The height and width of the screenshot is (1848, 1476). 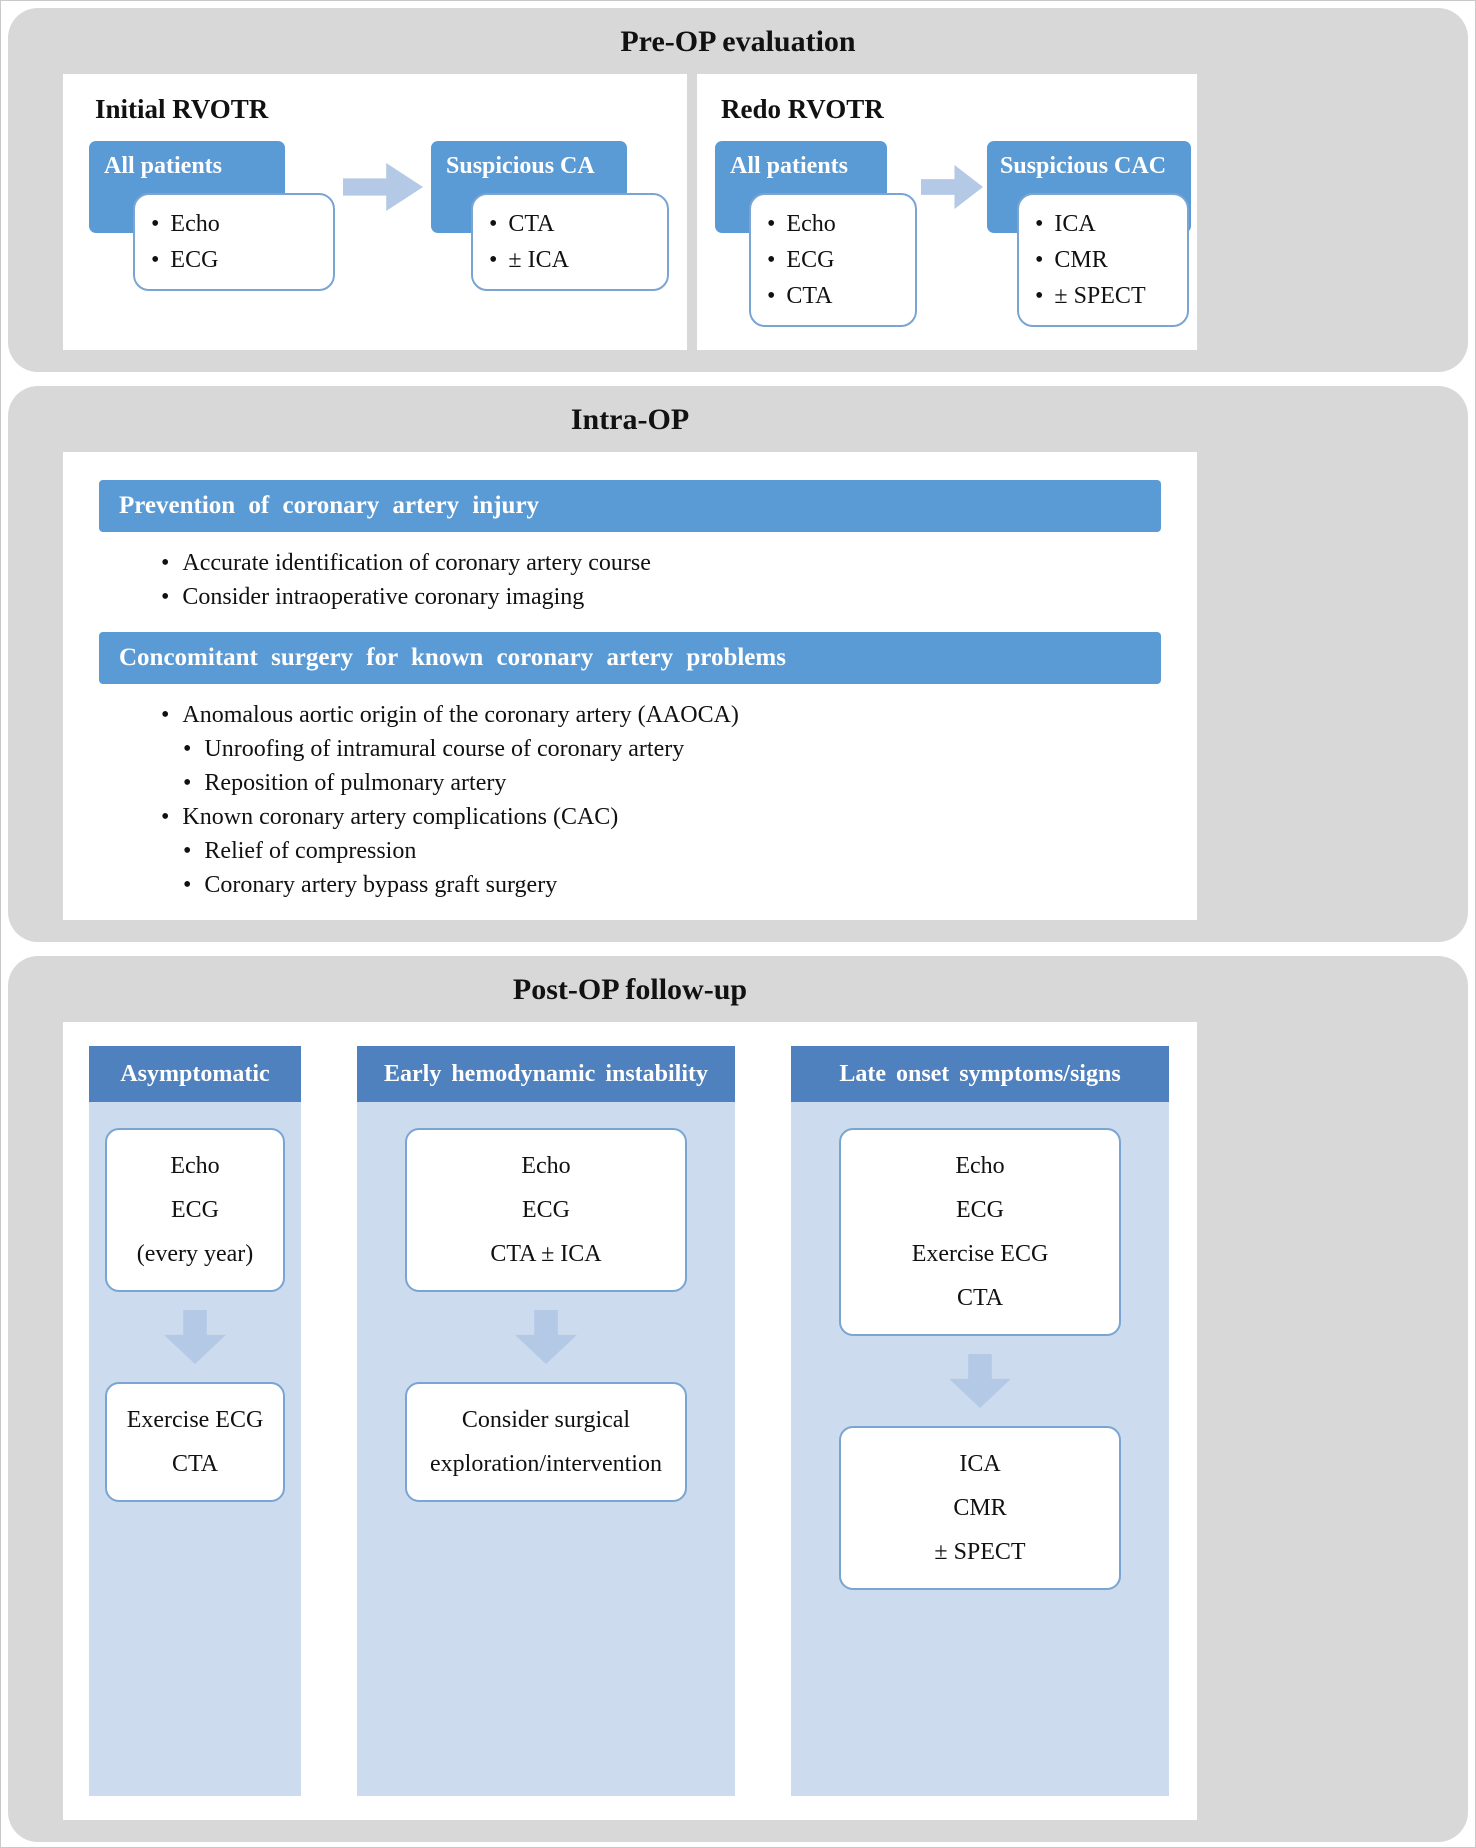 I want to click on box-line: CMR, so click(x=980, y=1508).